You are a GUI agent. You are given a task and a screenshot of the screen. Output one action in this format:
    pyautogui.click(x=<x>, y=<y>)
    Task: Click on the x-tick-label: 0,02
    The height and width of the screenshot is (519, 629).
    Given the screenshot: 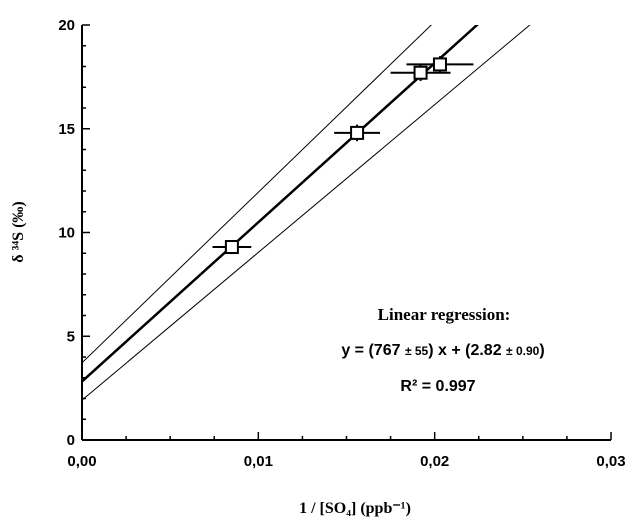 What is the action you would take?
    pyautogui.click(x=434, y=461)
    